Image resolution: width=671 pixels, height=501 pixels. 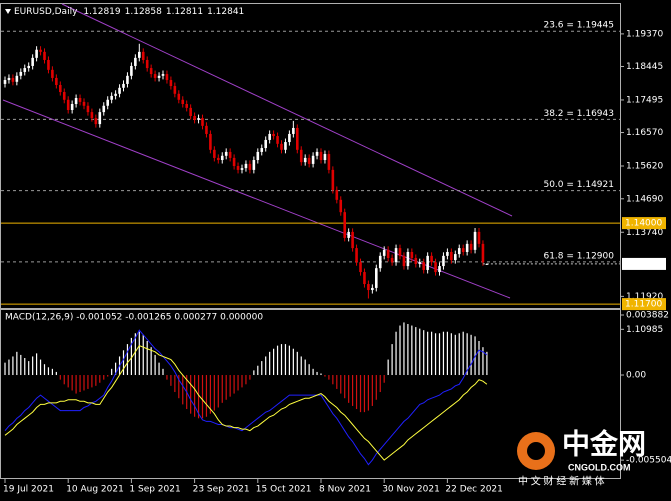 What do you see at coordinates (643, 305) in the screenshot?
I see `level-label: 1.11700` at bounding box center [643, 305].